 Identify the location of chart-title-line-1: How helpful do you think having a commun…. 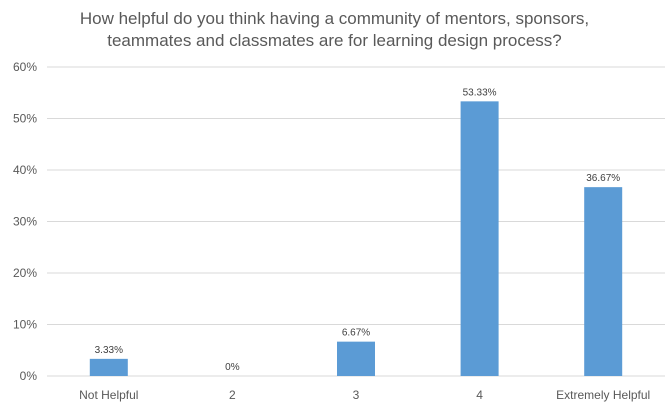
(334, 18).